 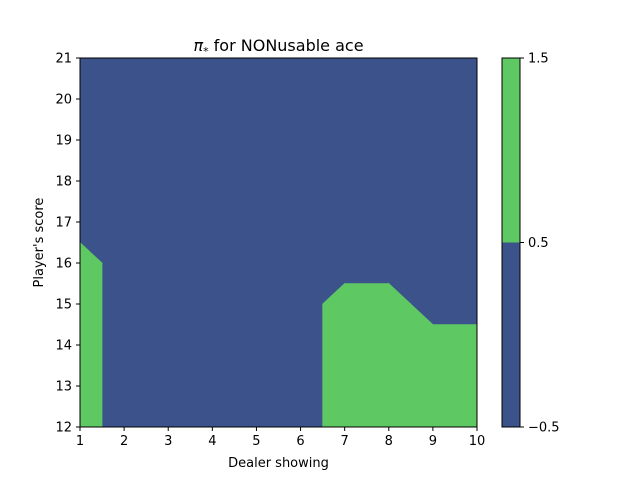 I want to click on y-tick-label: 12, so click(x=63, y=428).